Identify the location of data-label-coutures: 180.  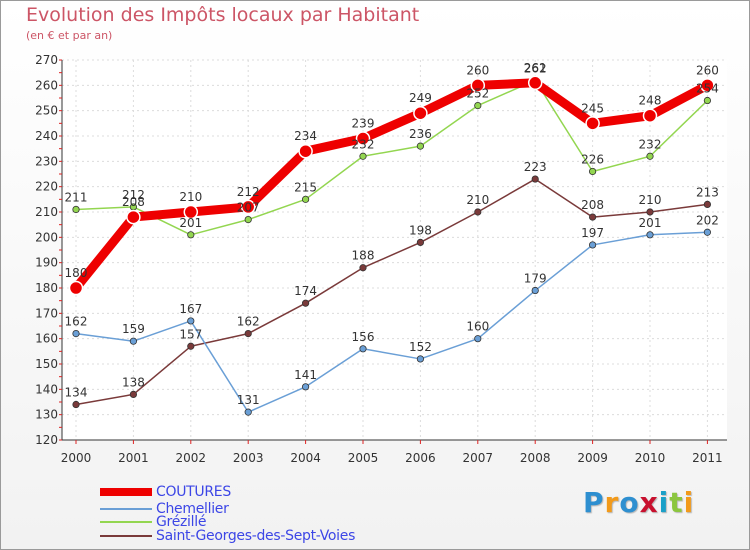
(76, 273).